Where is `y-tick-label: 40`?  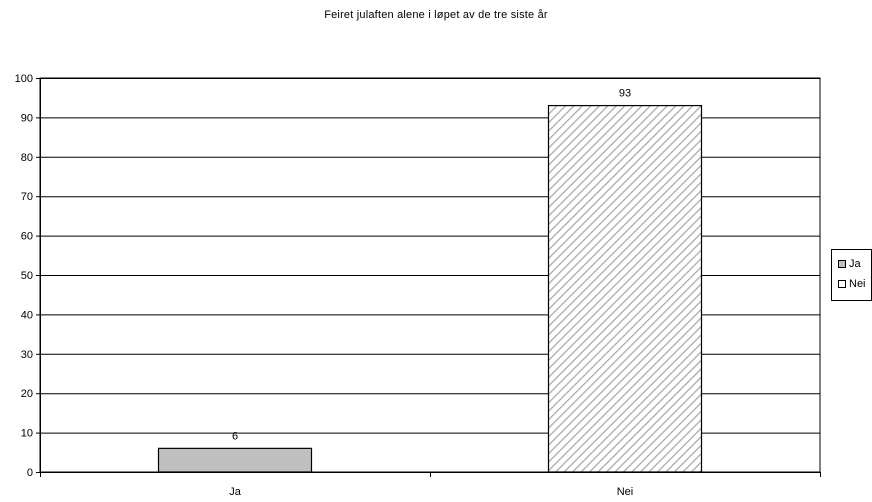 y-tick-label: 40 is located at coordinates (27, 315).